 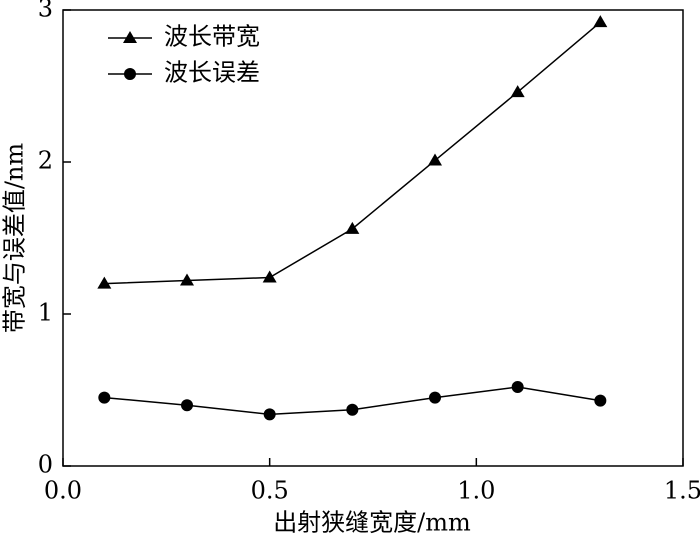 I want to click on x-tick-label: 1.5, so click(x=682, y=491).